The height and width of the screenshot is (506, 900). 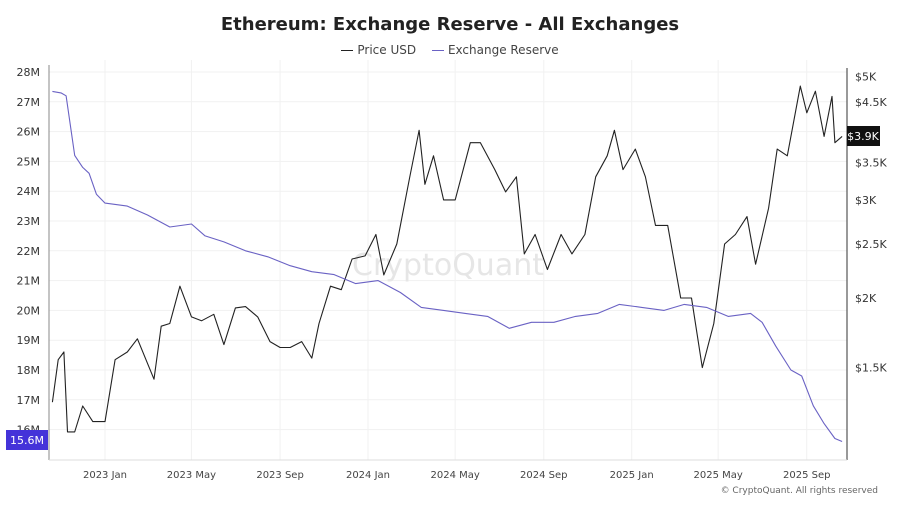 What do you see at coordinates (806, 475) in the screenshot?
I see `x-tick-label: 2025 Sep` at bounding box center [806, 475].